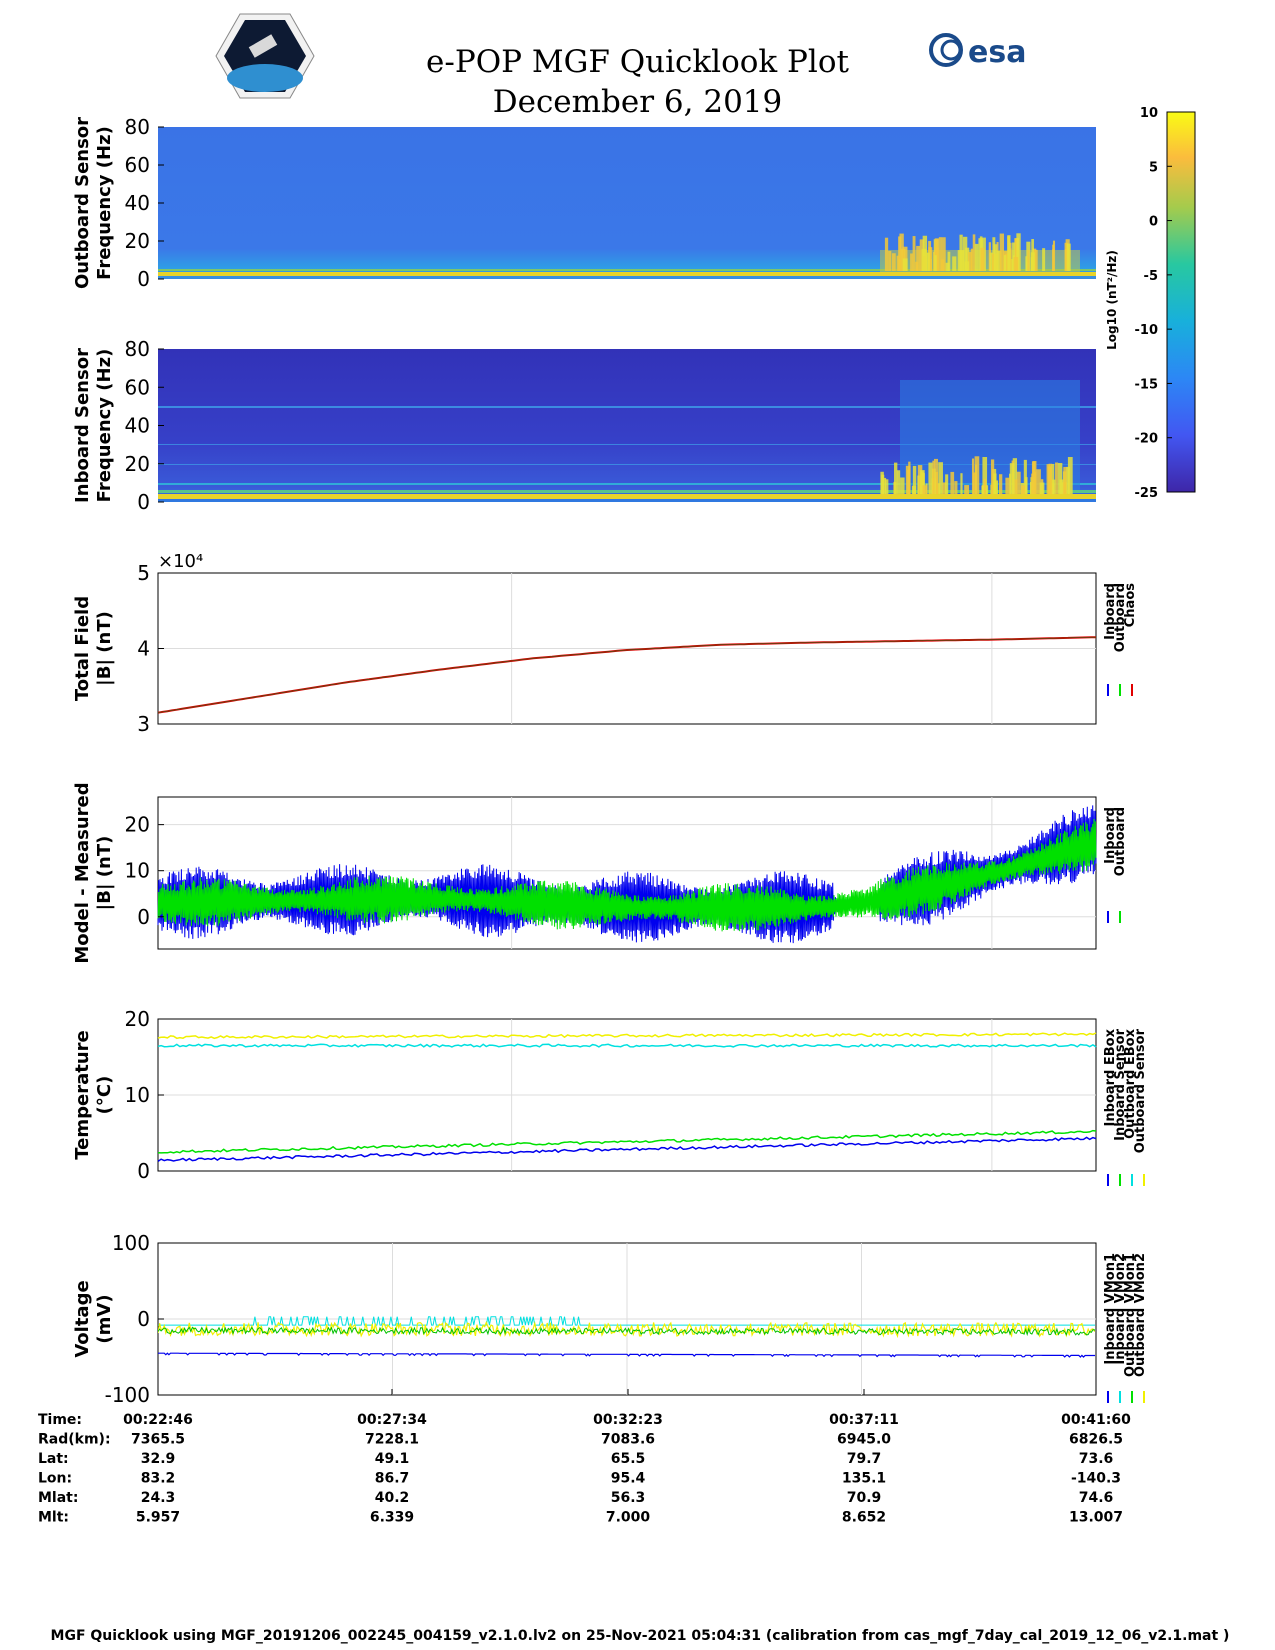  Describe the element at coordinates (1096, 1440) in the screenshot. I see `ephemeris-value: 6826.5` at that location.